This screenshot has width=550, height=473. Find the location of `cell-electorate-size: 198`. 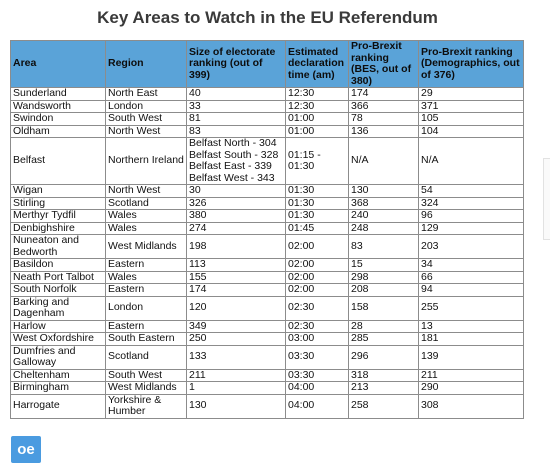

cell-electorate-size: 198 is located at coordinates (236, 246).